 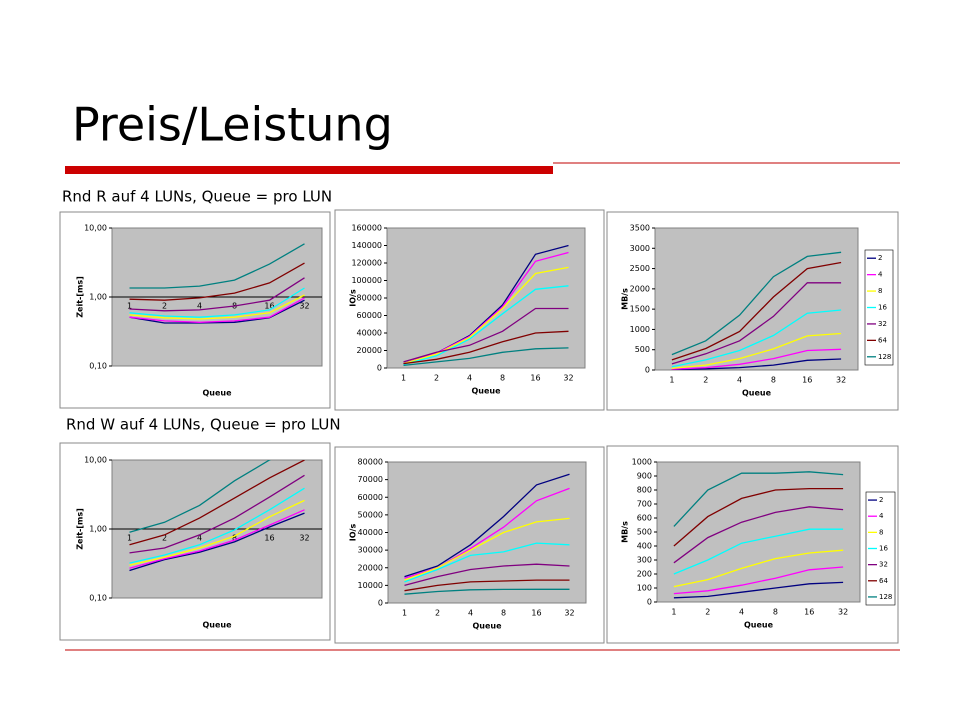 I want to click on y-tick-label: 100, so click(x=644, y=588).